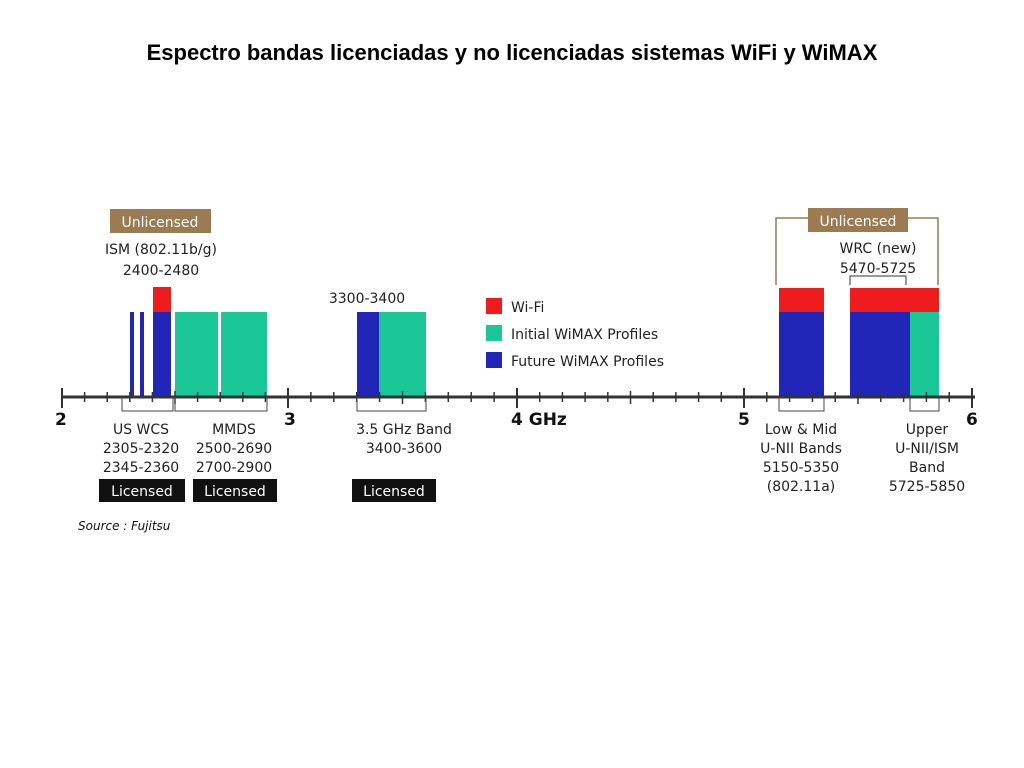  What do you see at coordinates (880, 354) in the screenshot?
I see `bar-wrc-future` at bounding box center [880, 354].